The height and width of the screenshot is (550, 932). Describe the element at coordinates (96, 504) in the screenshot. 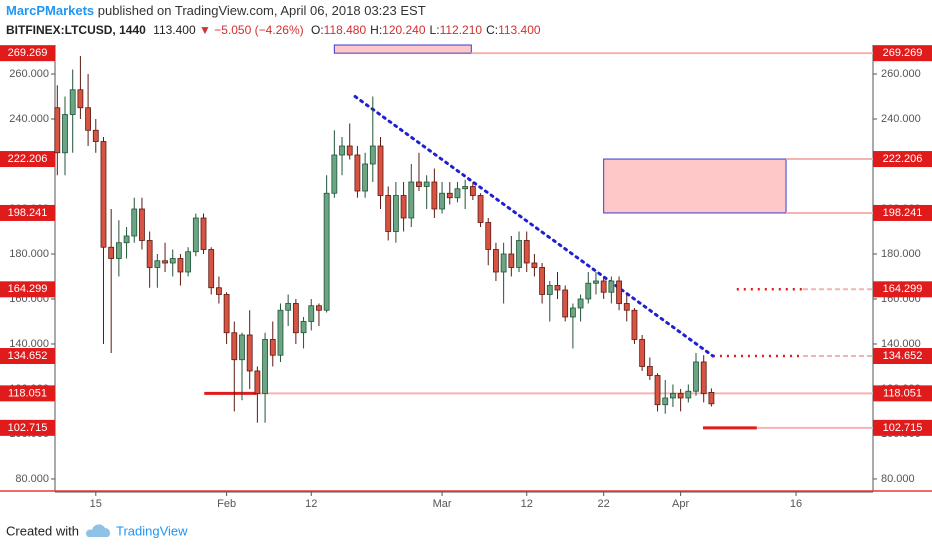

I see `x-tick-label: 15` at that location.